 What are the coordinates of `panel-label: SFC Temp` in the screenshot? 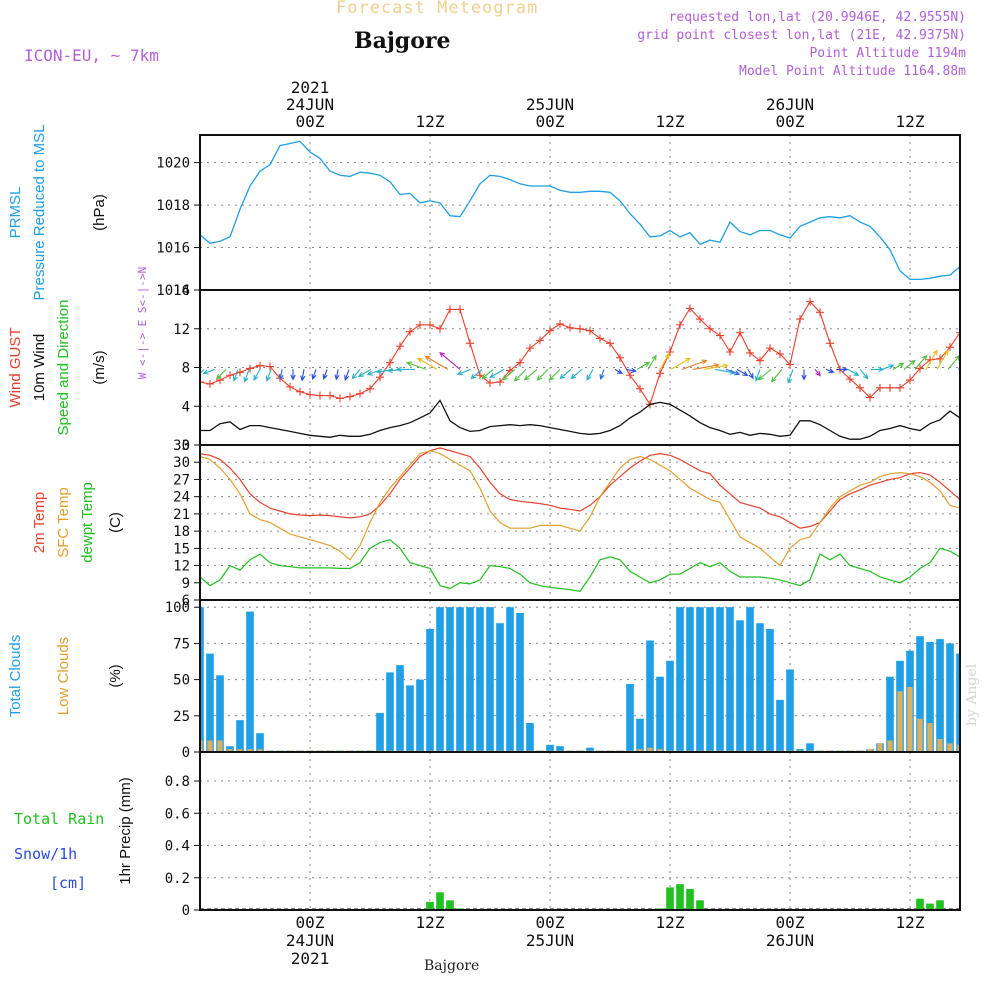 It's located at (63, 522).